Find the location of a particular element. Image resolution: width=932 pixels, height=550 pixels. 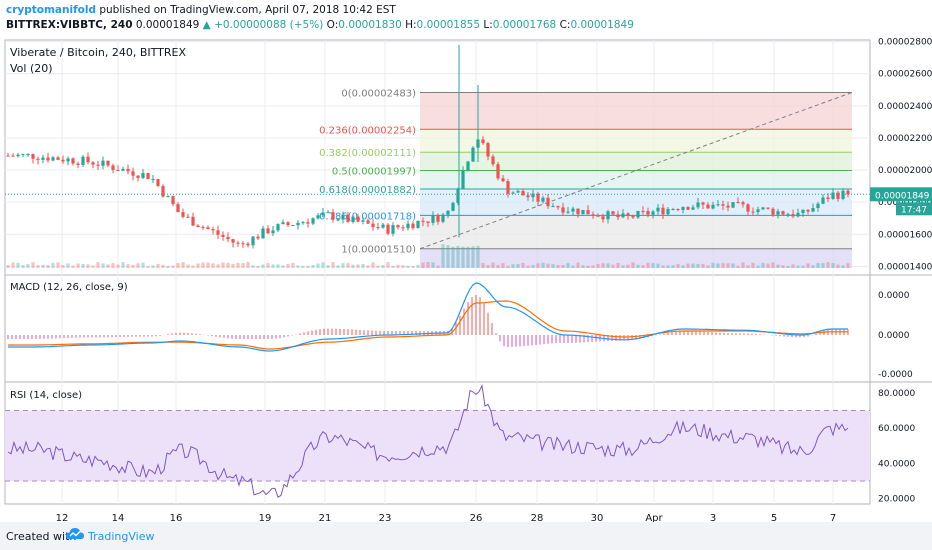

change-value: ▲ +0.00000088 (+5%) is located at coordinates (263, 25).